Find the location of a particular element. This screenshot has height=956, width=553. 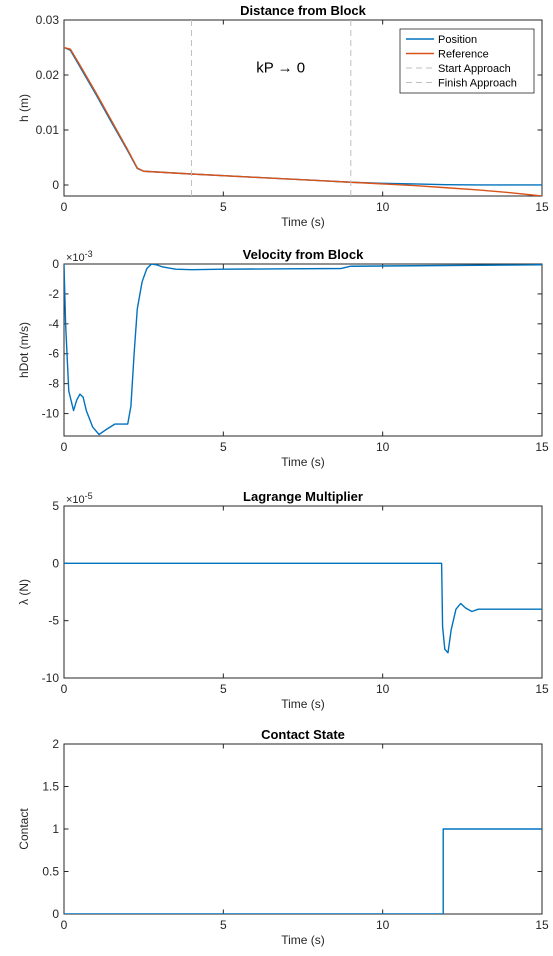

y-tick-label: 1 is located at coordinates (55, 829).